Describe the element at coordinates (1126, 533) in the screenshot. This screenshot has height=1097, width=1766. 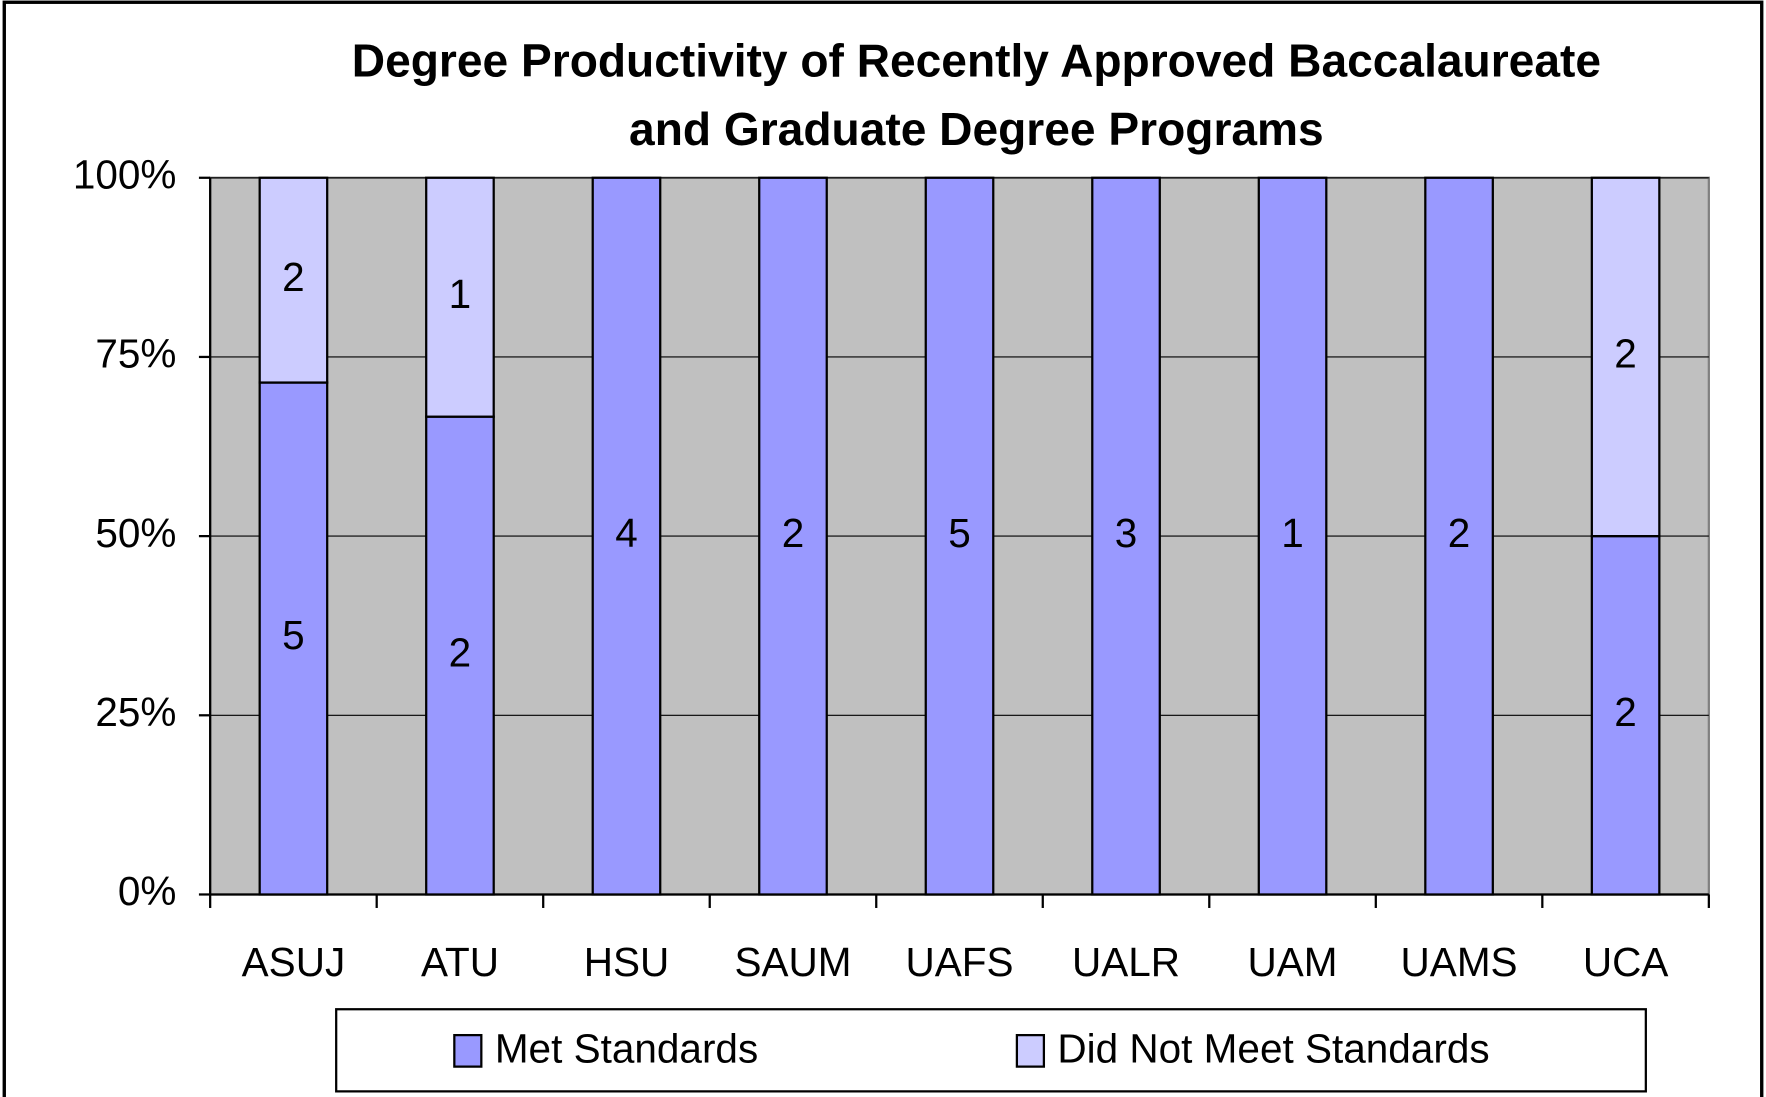
I see `data-label: 3` at that location.